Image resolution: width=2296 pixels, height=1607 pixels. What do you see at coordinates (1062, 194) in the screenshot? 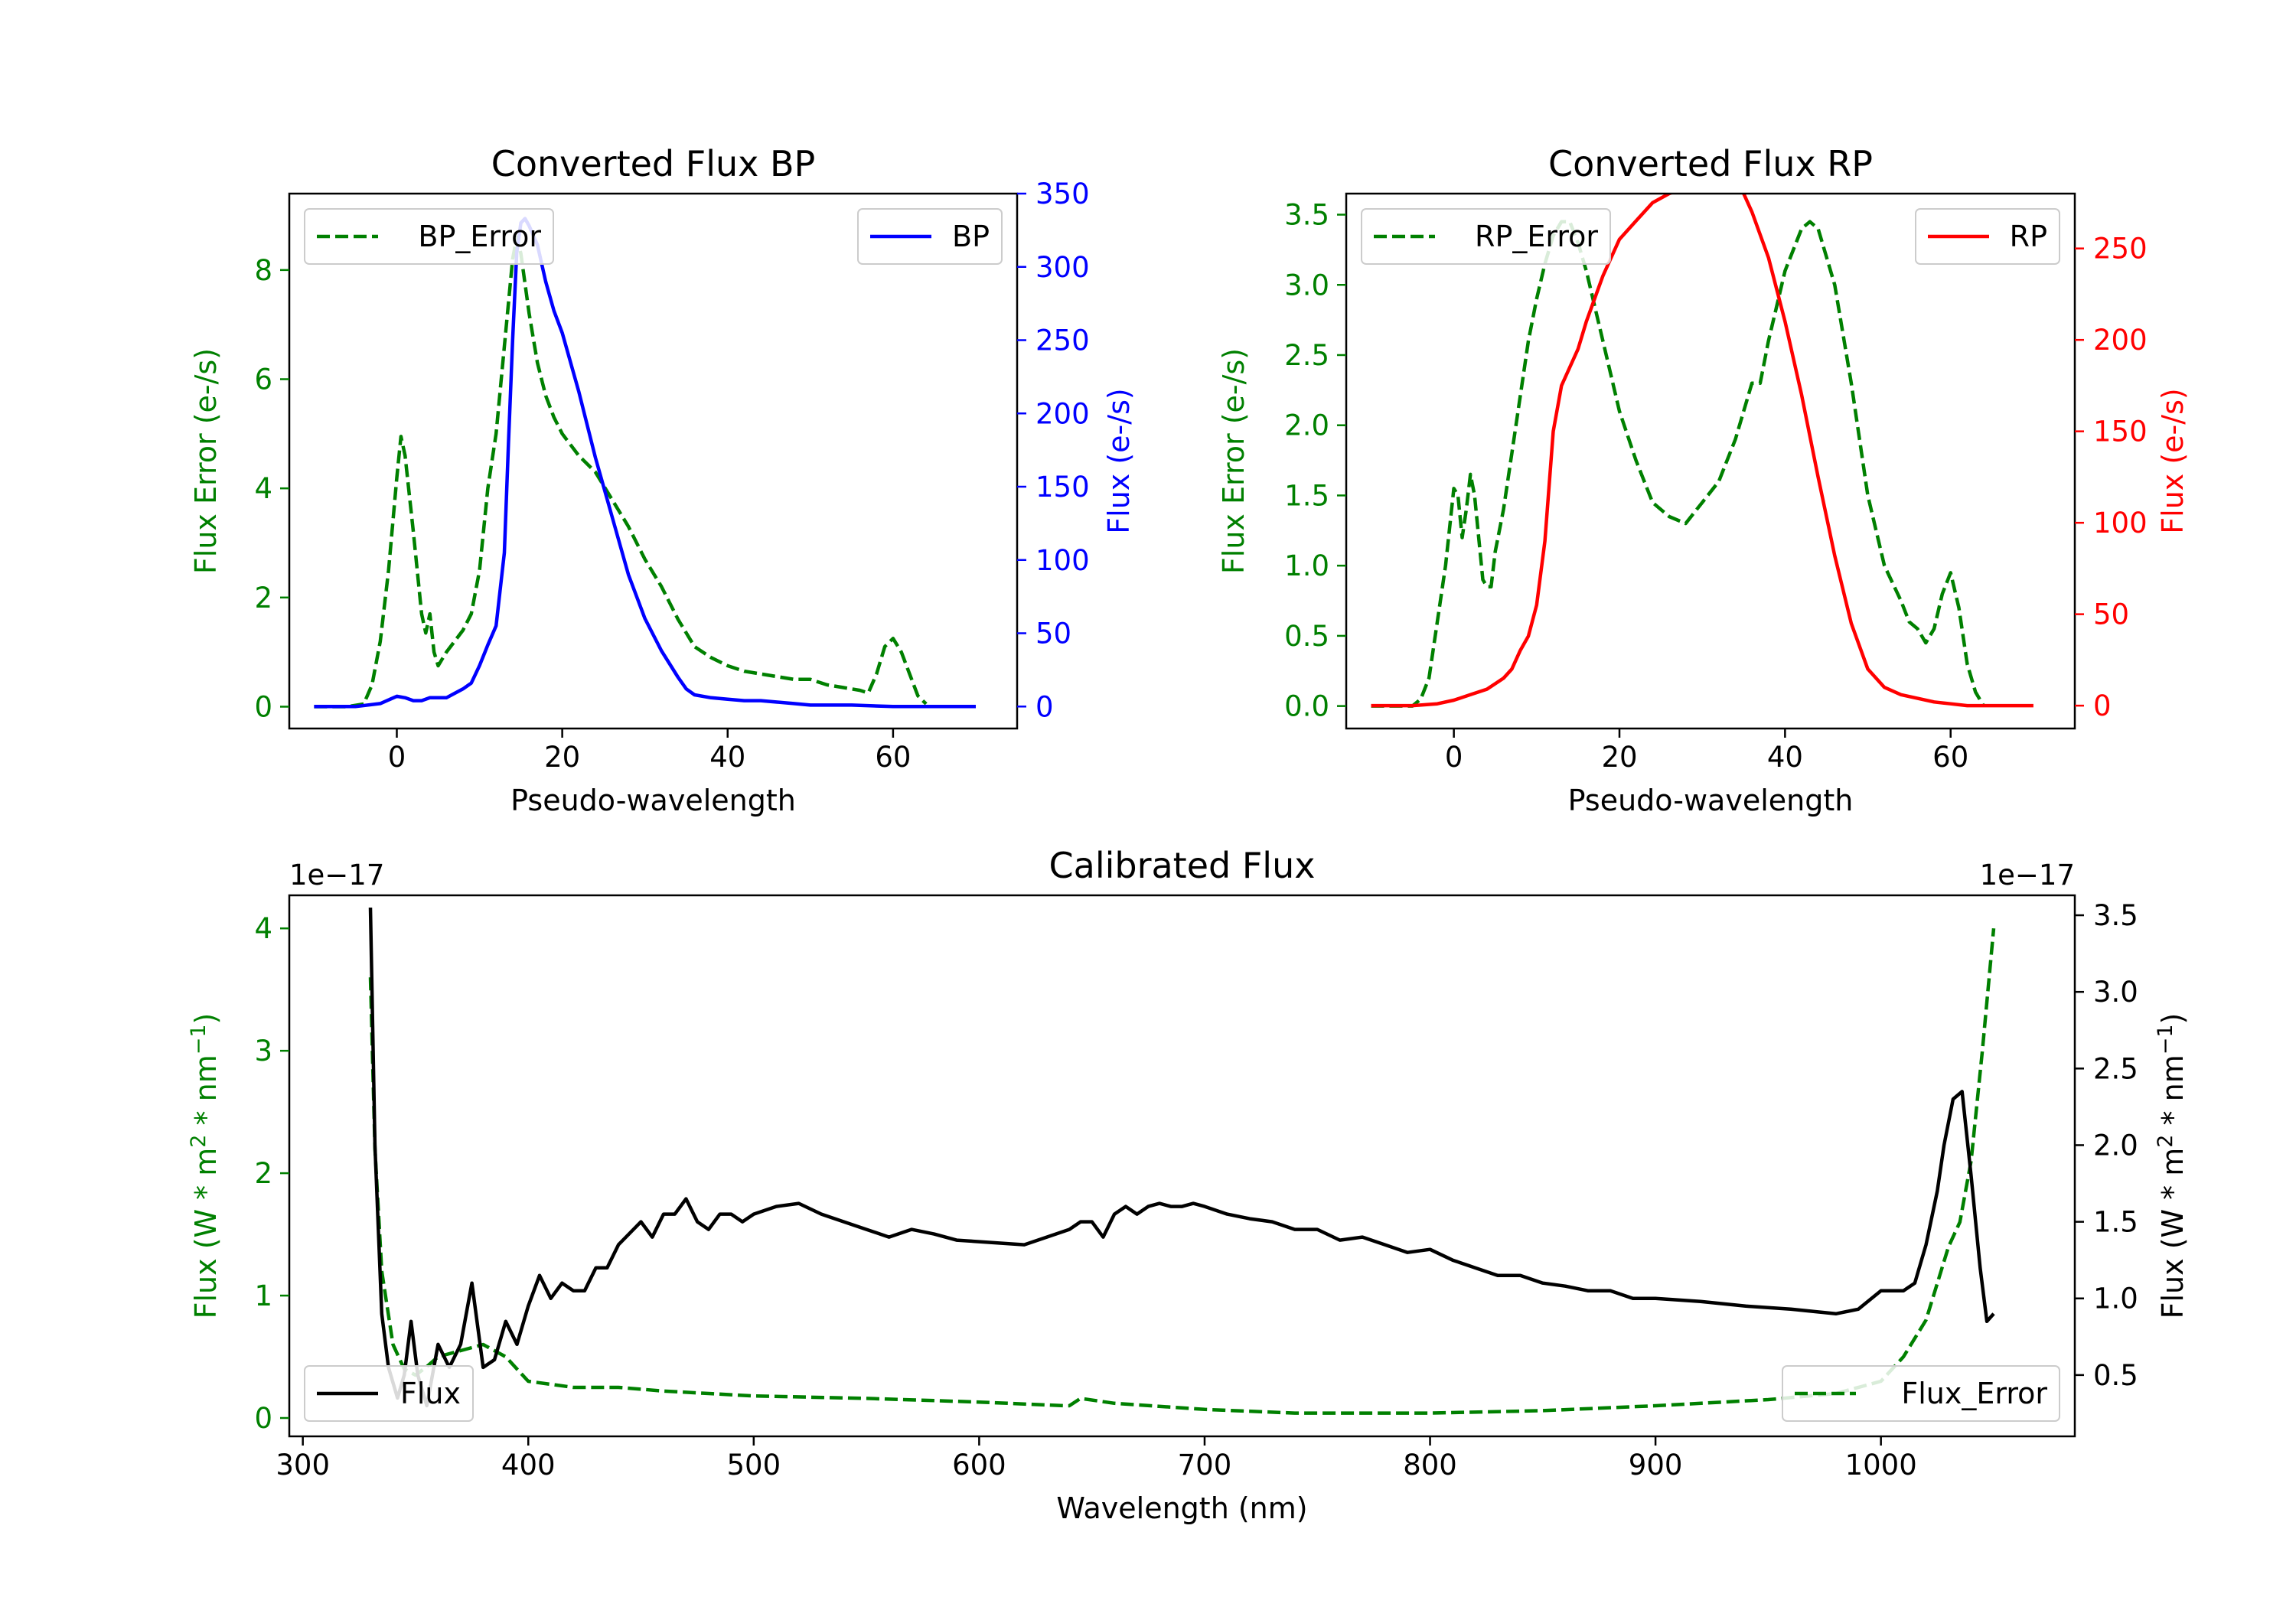
I see `y-right-tick-label: 350` at bounding box center [1062, 194].